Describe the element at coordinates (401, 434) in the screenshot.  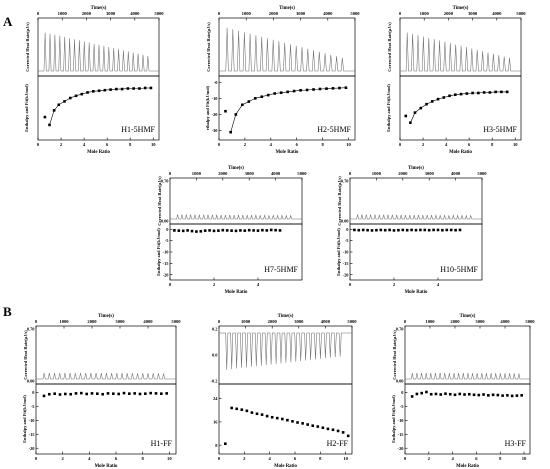
I see `y-tick-label: -15` at that location.